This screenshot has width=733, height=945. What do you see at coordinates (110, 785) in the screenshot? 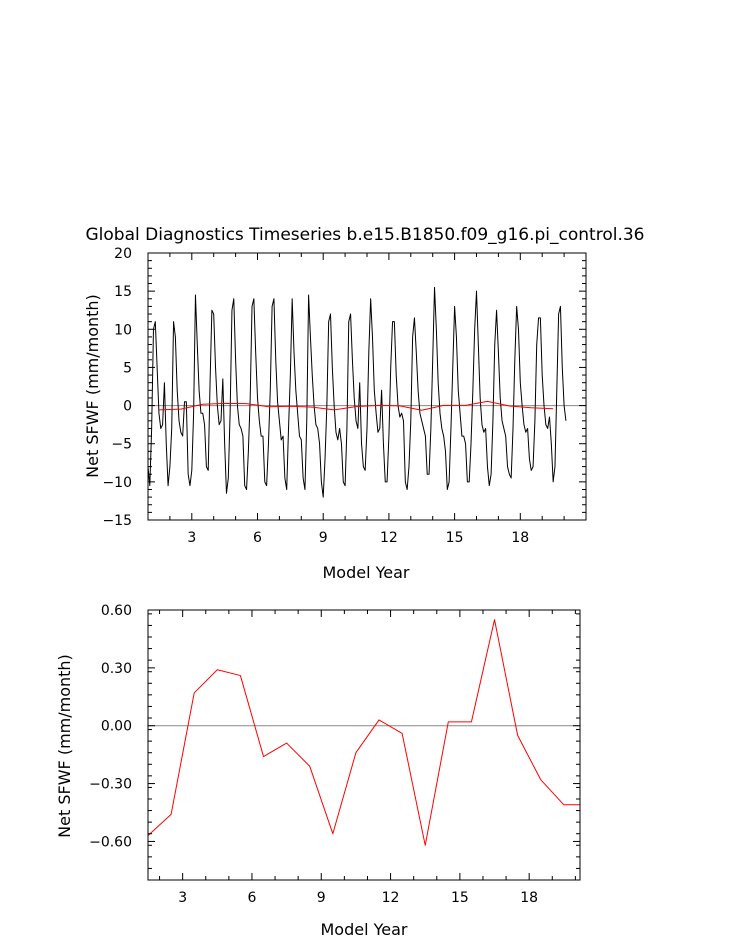
I see `y-tick-label: −0.30` at bounding box center [110, 785].